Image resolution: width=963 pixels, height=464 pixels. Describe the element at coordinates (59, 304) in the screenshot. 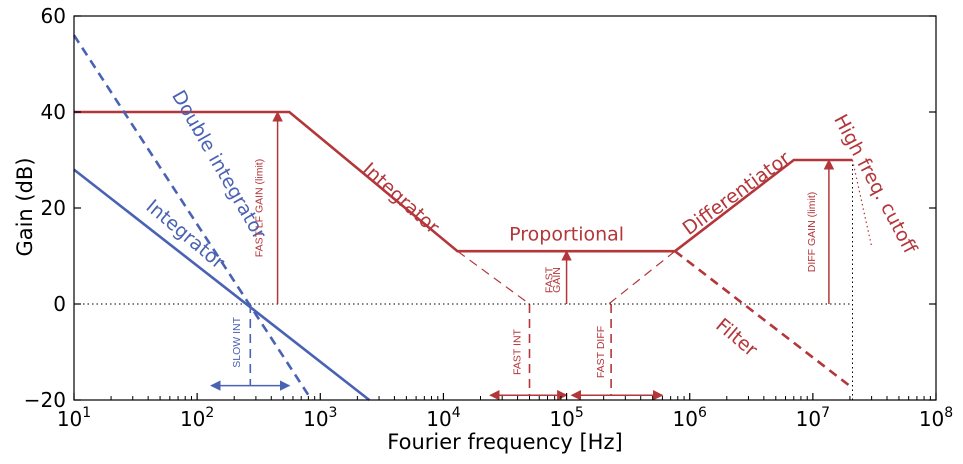

I see `y-tick-label: 0` at that location.